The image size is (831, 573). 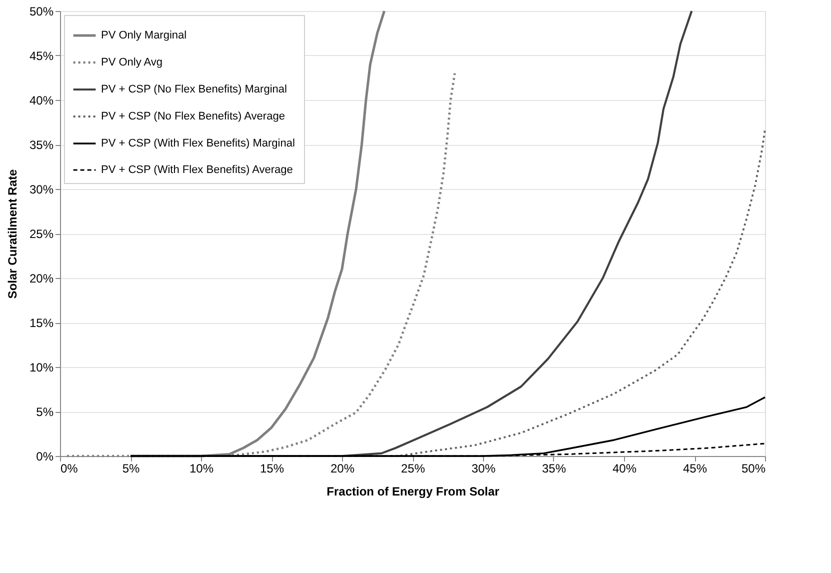 What do you see at coordinates (41, 101) in the screenshot?
I see `y-tick-label: 40%` at bounding box center [41, 101].